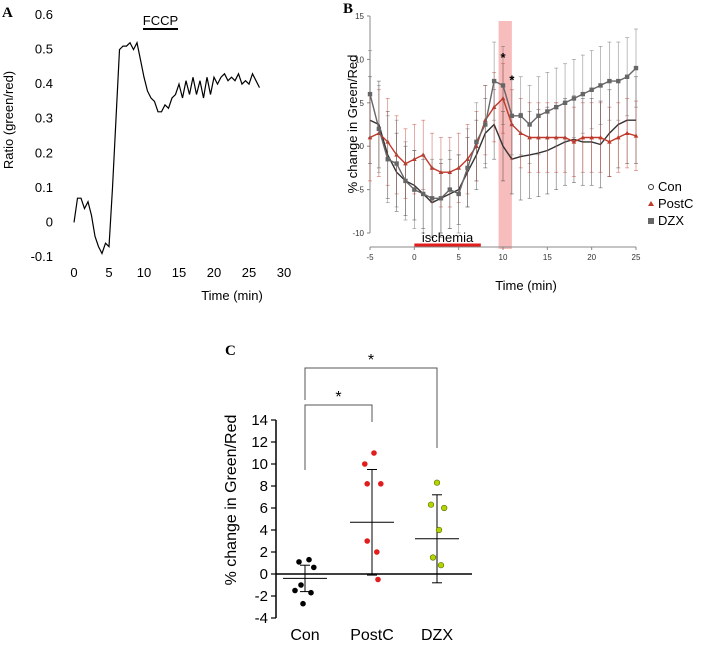 This screenshot has height=649, width=709. Describe the element at coordinates (284, 272) in the screenshot. I see `panel-a-xtick-label: 30` at that location.